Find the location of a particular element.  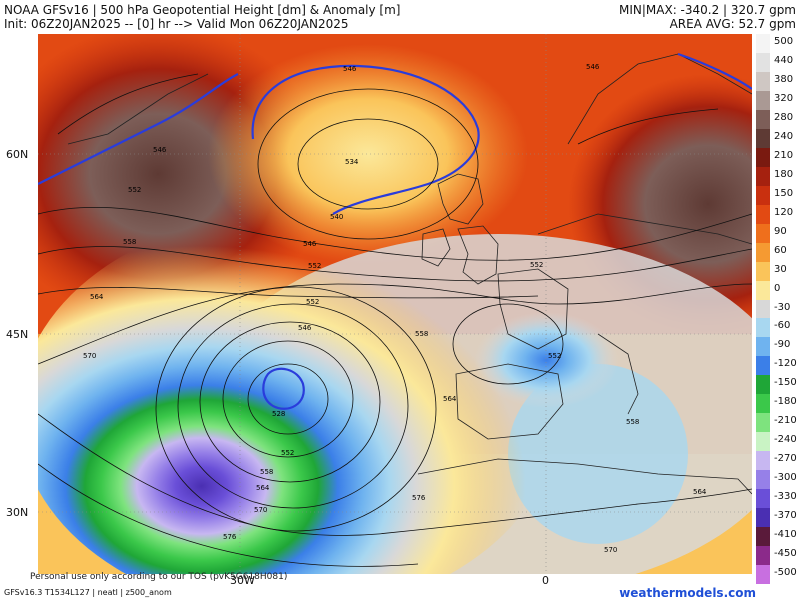

legend-row: -300 is located at coordinates (776, 480).